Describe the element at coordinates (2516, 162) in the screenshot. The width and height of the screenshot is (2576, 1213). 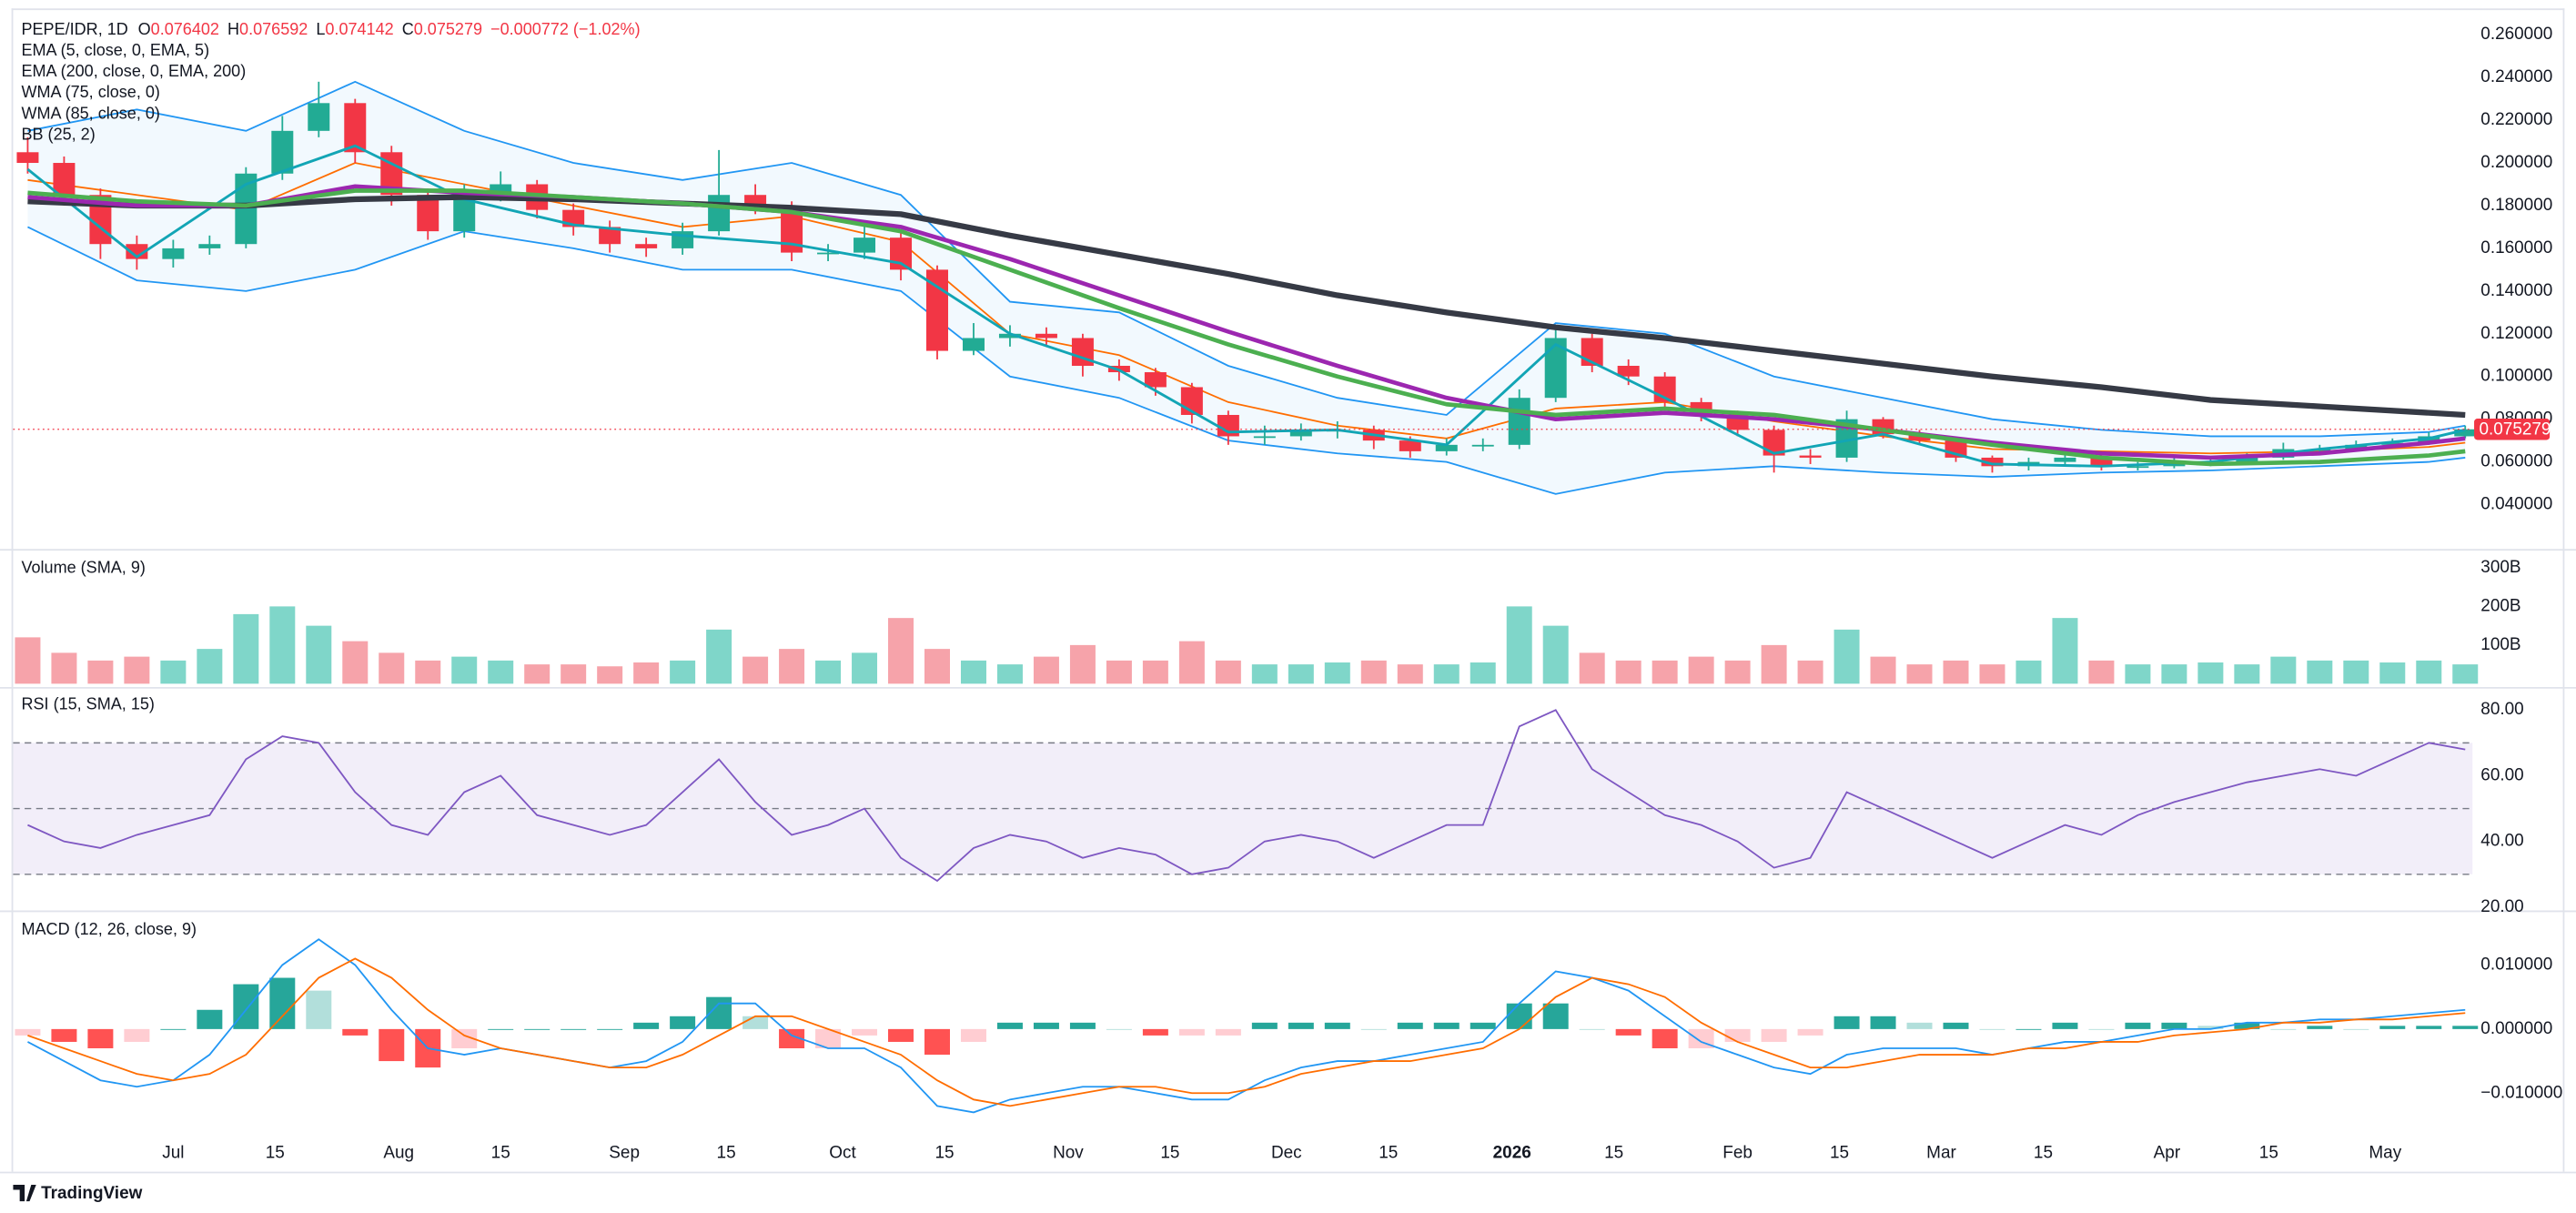
I see `y-tick-label: 0.200000` at that location.